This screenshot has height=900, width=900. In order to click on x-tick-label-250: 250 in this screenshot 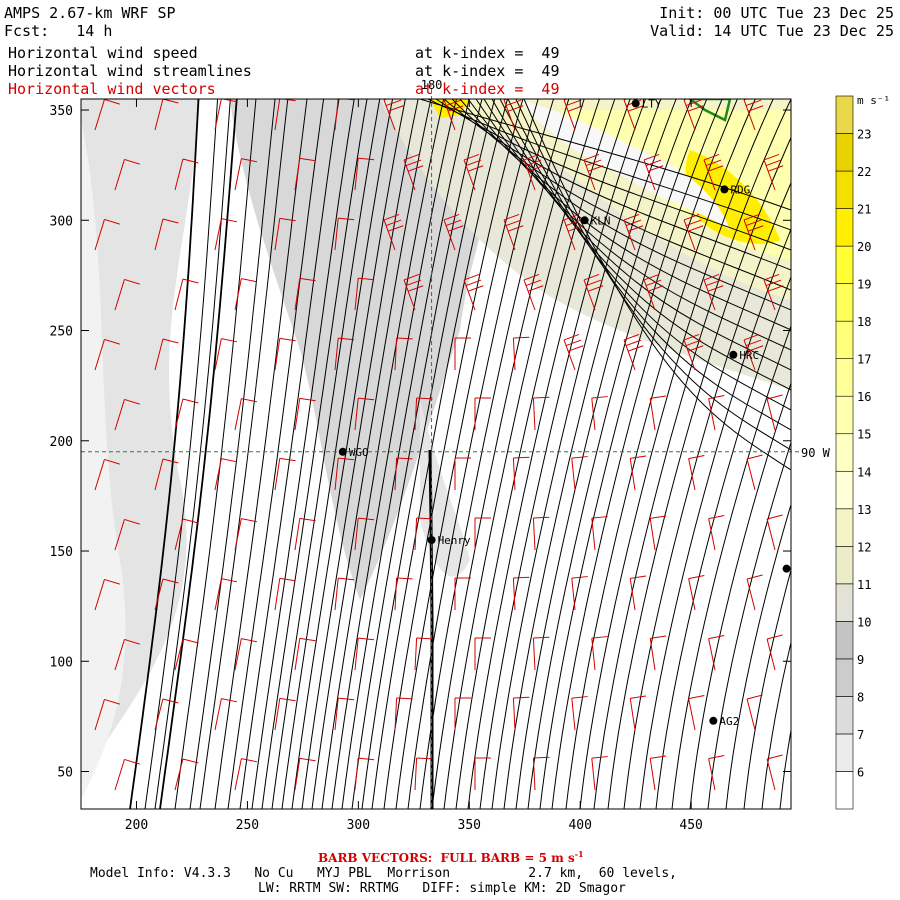, I will do `click(247, 825)`.